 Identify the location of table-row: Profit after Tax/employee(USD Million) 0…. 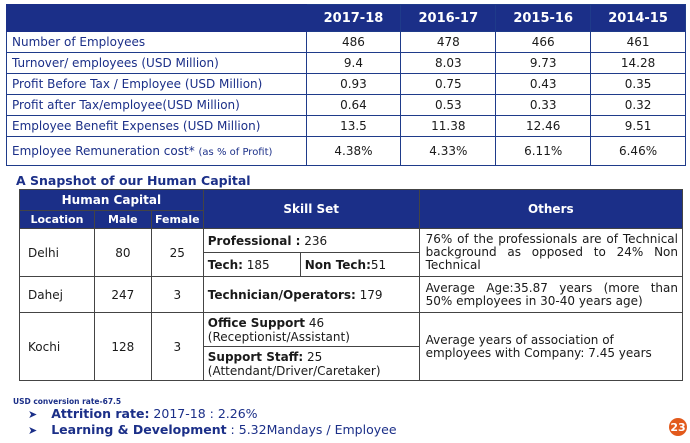
(346, 105).